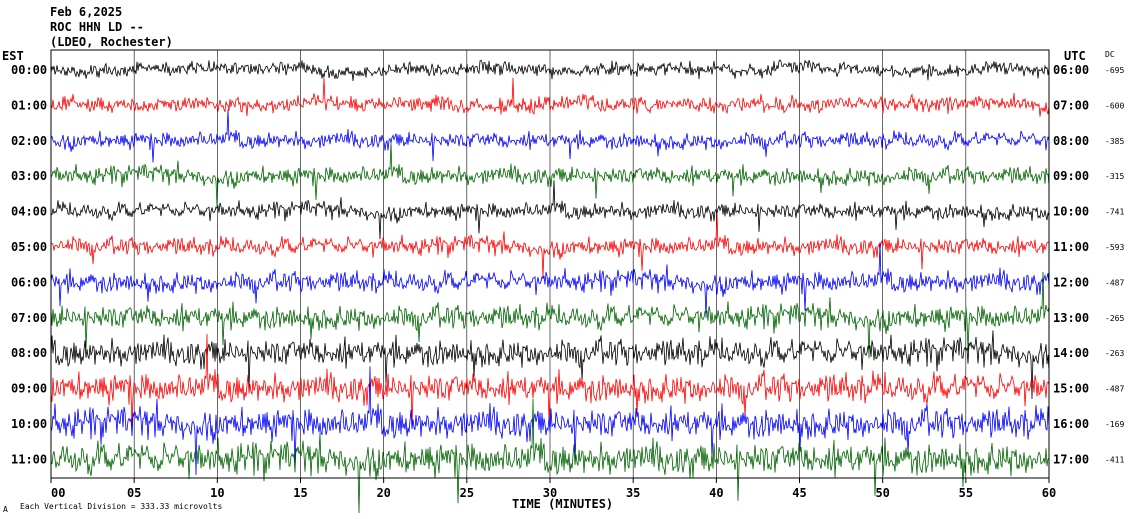  What do you see at coordinates (300, 493) in the screenshot?
I see `x-tick-label: 15` at bounding box center [300, 493].